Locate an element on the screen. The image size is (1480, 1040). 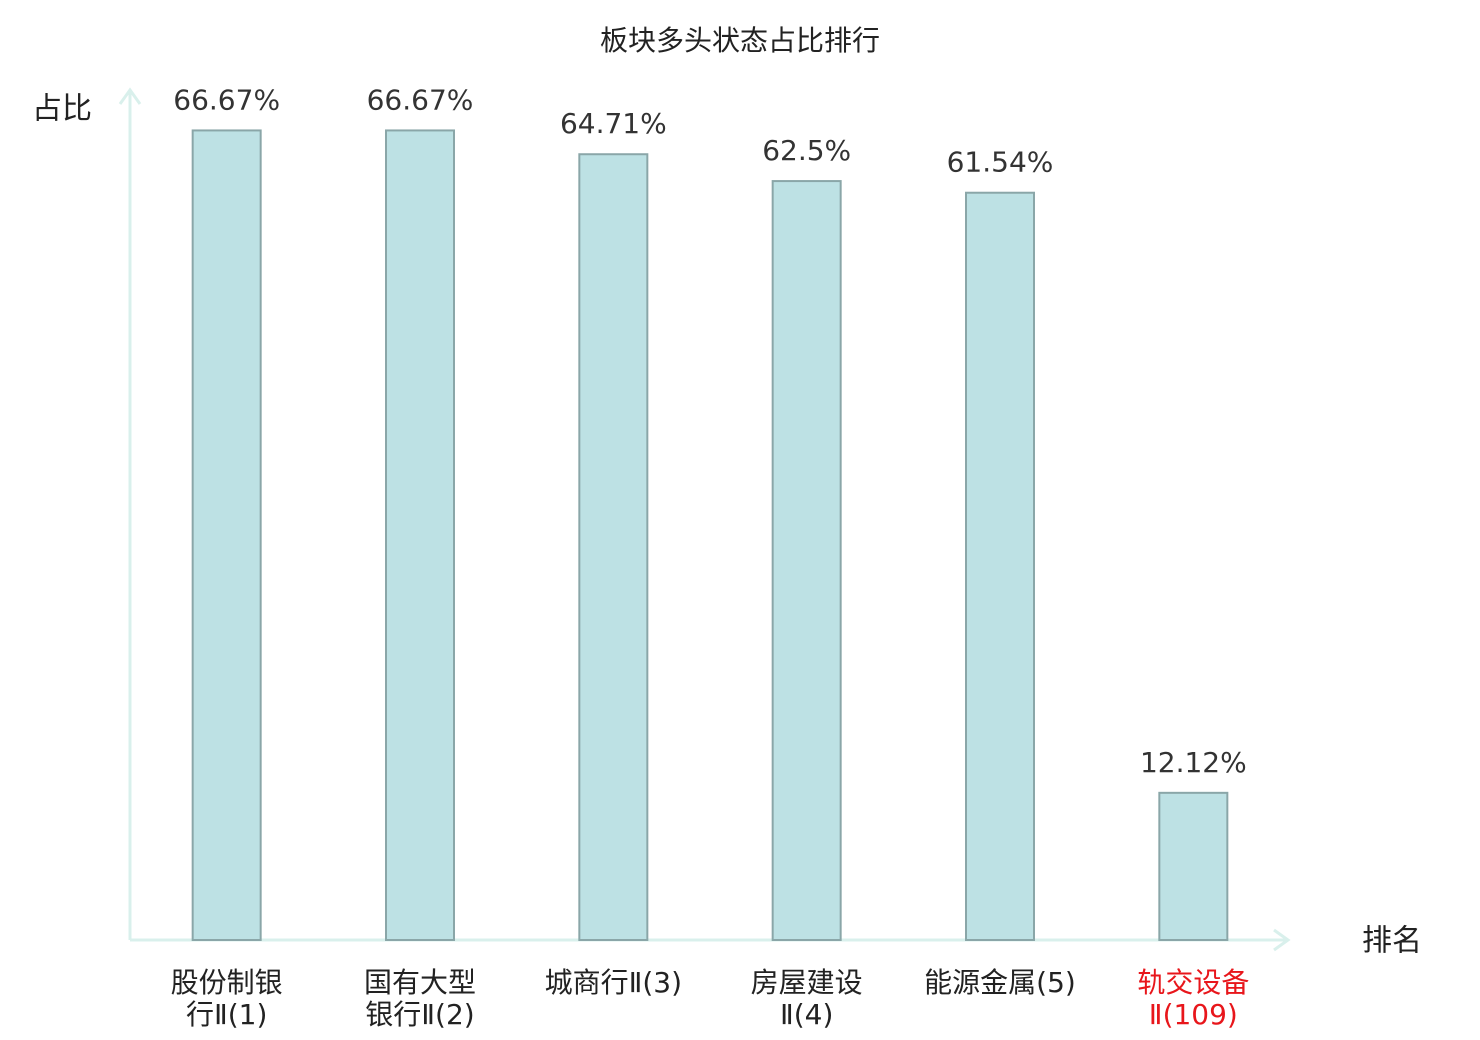
value-label: 61.54% is located at coordinates (1000, 162).